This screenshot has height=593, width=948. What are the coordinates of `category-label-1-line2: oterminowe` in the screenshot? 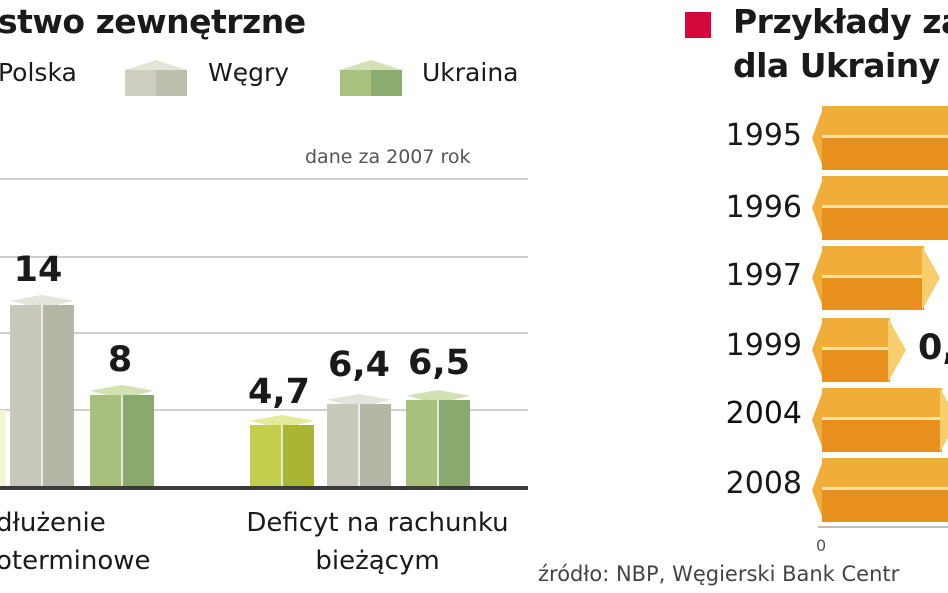 It's located at (75, 561).